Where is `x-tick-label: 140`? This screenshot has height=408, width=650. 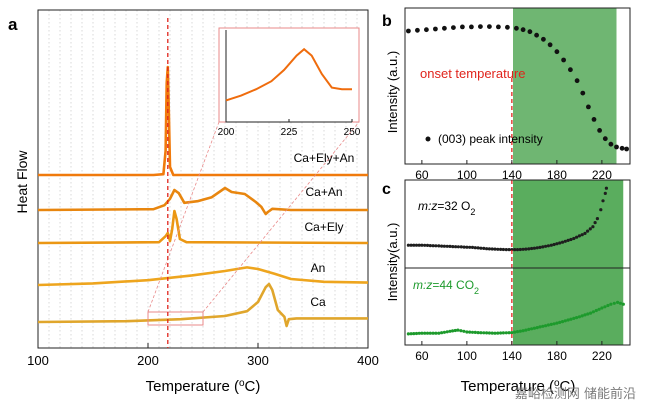
x-tick-label: 140 is located at coordinates (512, 356).